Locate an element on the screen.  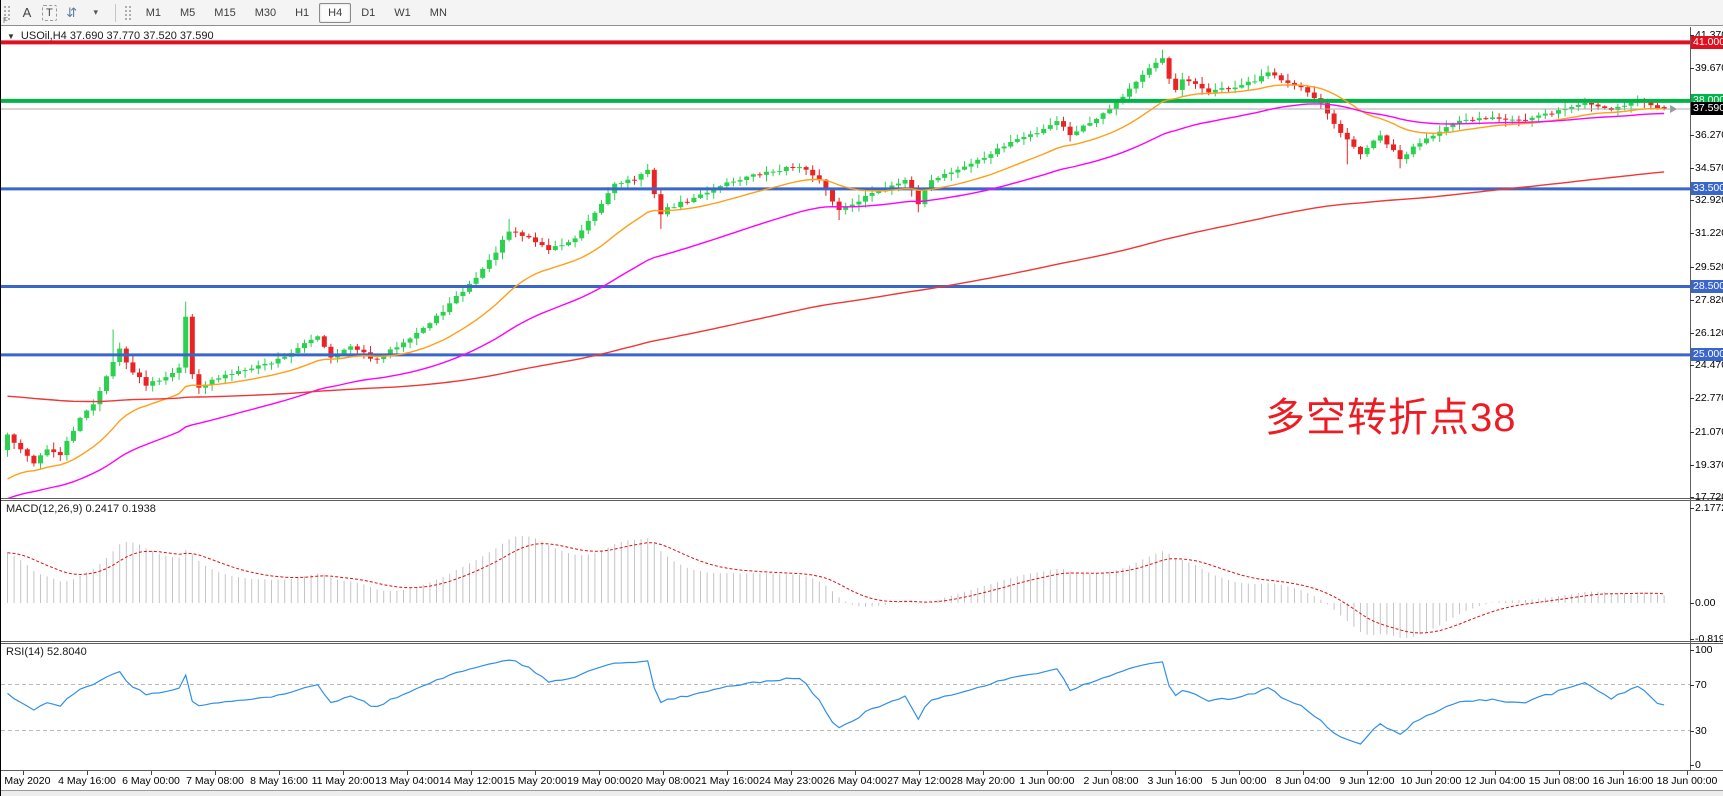
timeframe-button-mn: MN is located at coordinates (438, 12).